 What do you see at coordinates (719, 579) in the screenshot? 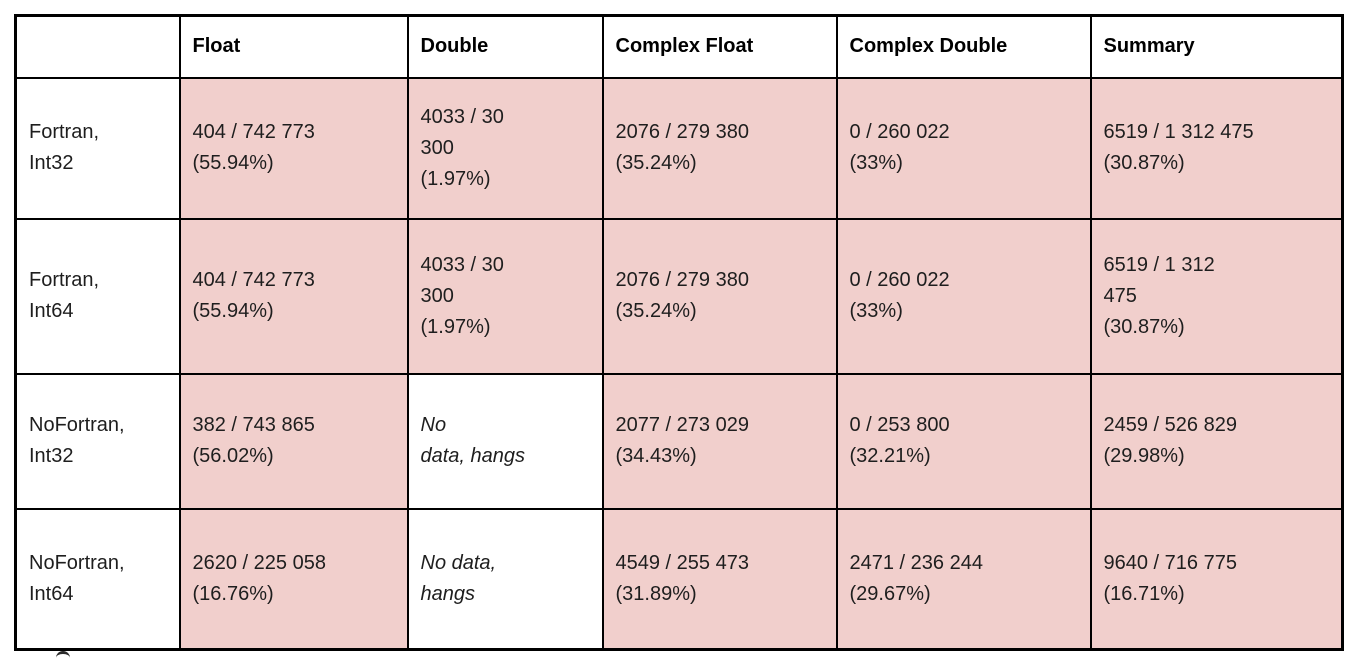
I see `table-cell: 4549 / 255 473 (31.89%)` at bounding box center [719, 579].